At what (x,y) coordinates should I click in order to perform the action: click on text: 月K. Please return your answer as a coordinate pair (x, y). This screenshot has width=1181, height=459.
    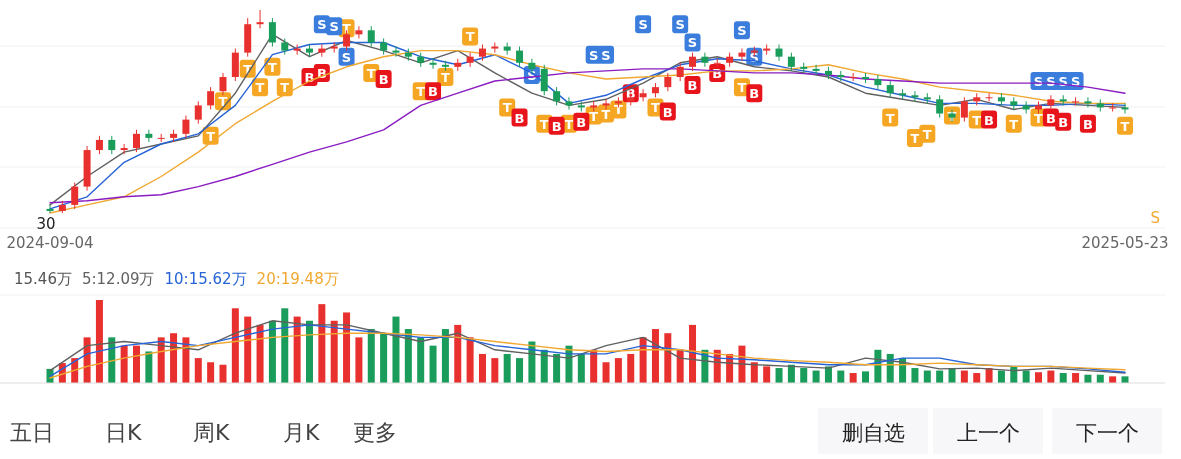
    Looking at the image, I should click on (301, 432).